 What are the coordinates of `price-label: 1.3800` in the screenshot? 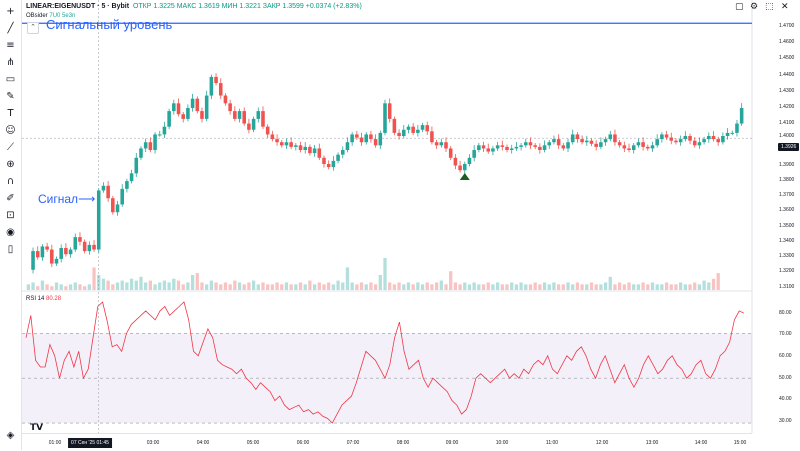 It's located at (787, 180).